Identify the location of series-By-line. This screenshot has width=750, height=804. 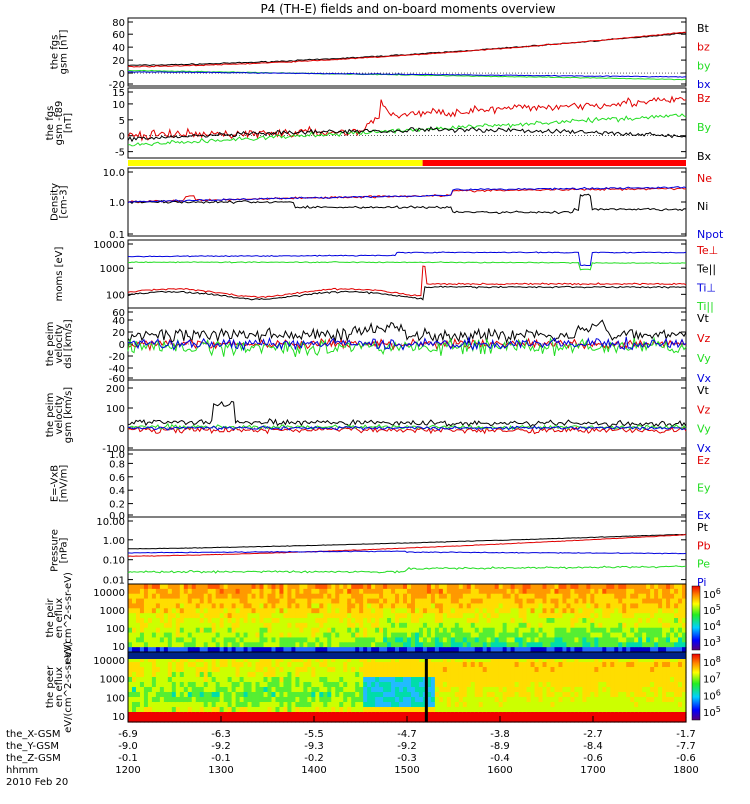
(407, 130).